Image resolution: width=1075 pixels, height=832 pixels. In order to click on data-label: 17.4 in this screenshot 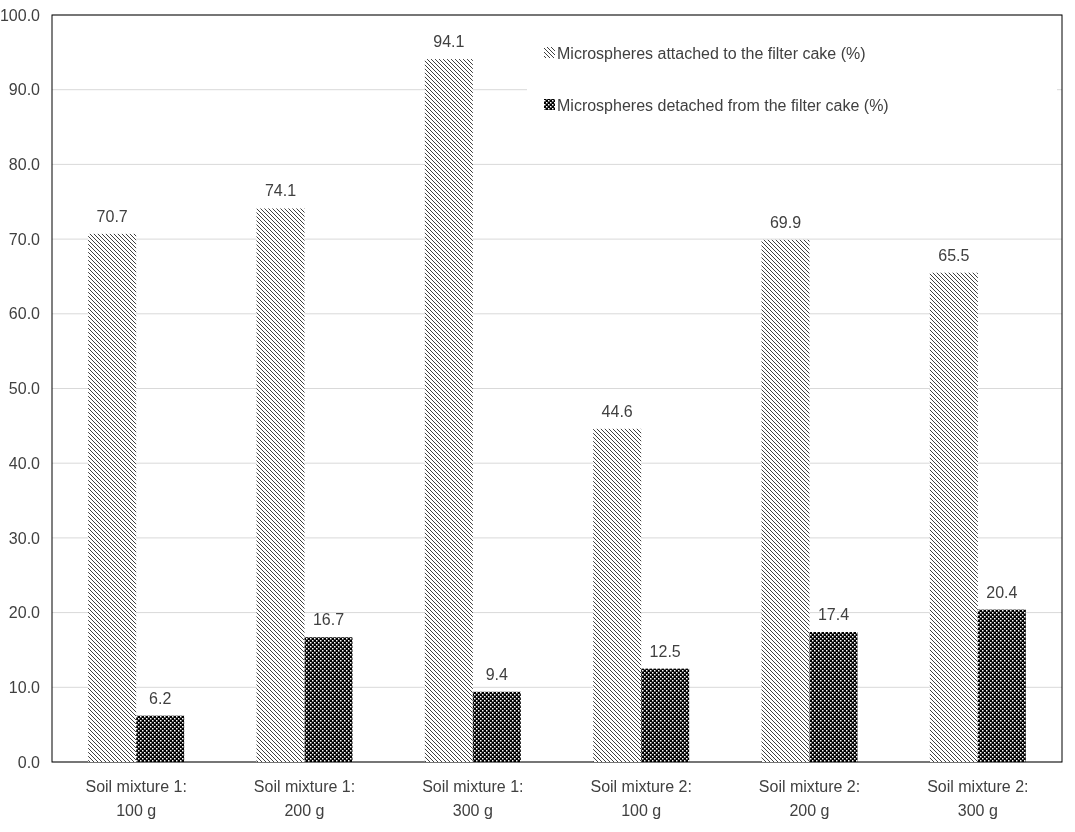, I will do `click(833, 615)`.